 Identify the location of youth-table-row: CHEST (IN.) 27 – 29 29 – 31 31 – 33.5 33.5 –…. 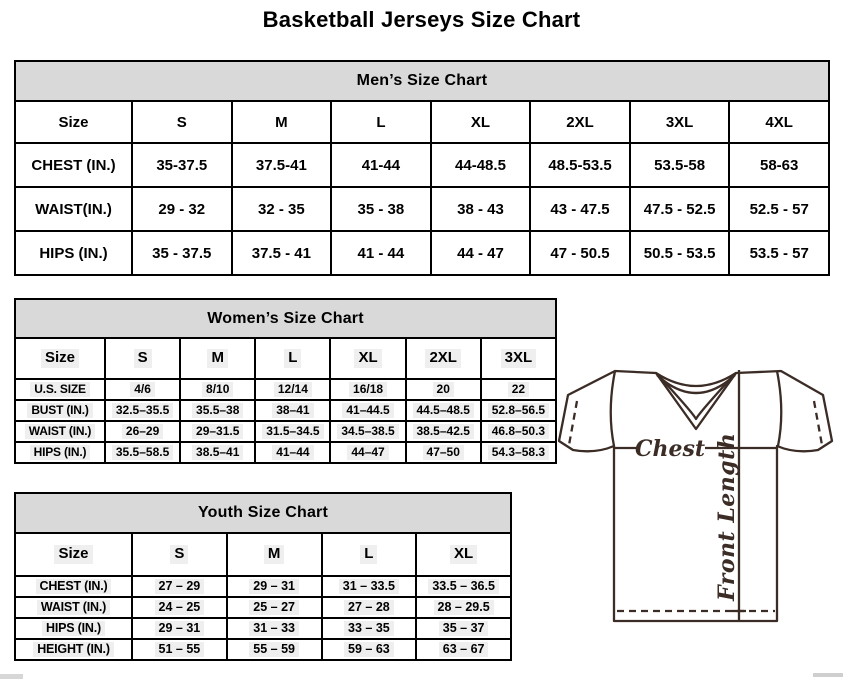
(263, 586).